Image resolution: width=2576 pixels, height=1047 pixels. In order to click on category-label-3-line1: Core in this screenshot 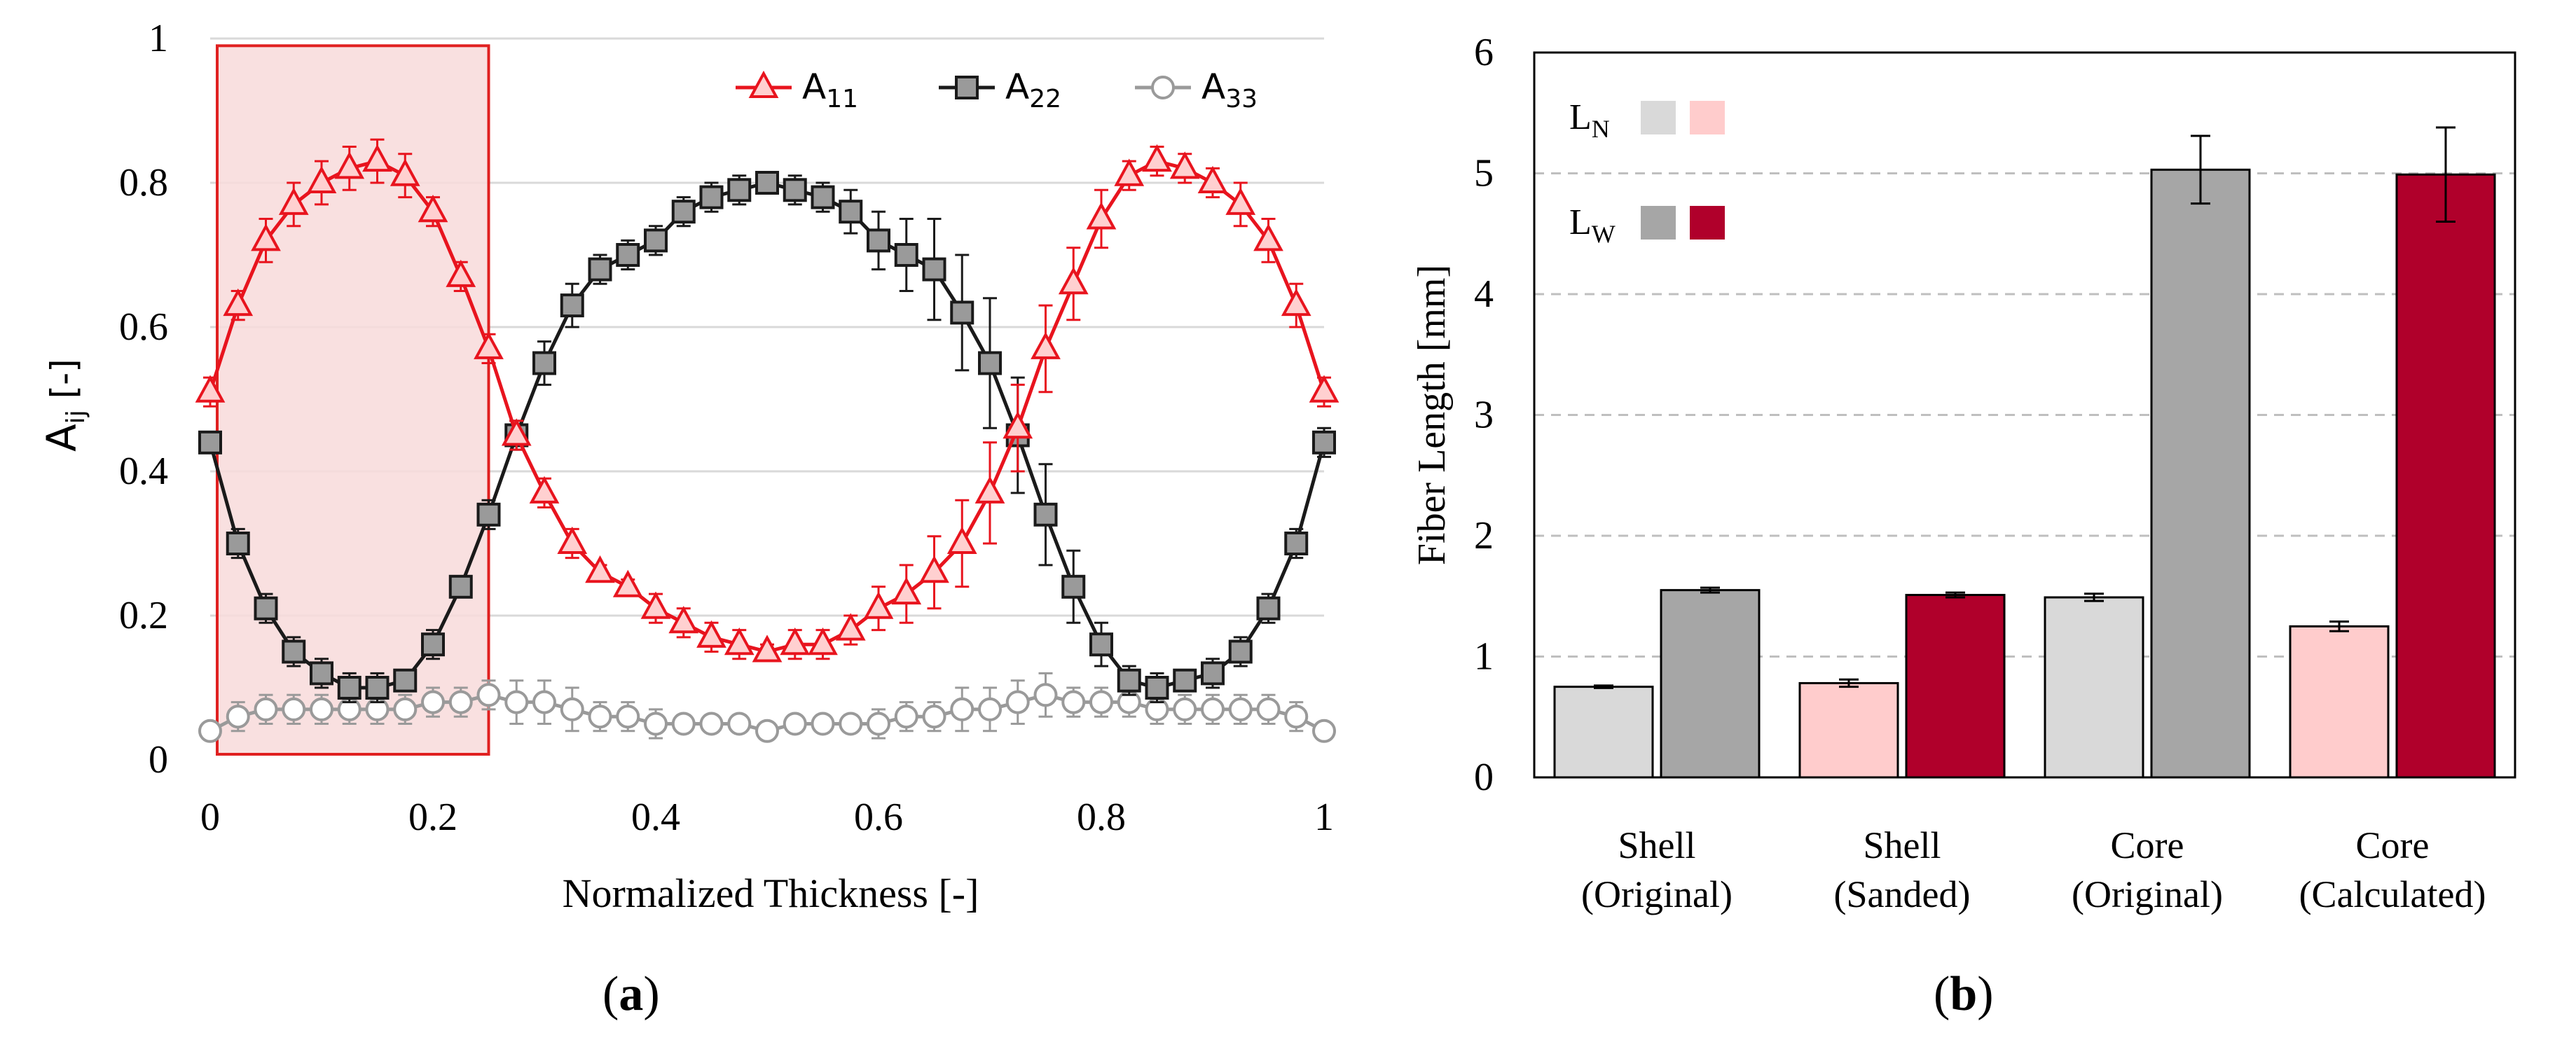, I will do `click(2393, 845)`.